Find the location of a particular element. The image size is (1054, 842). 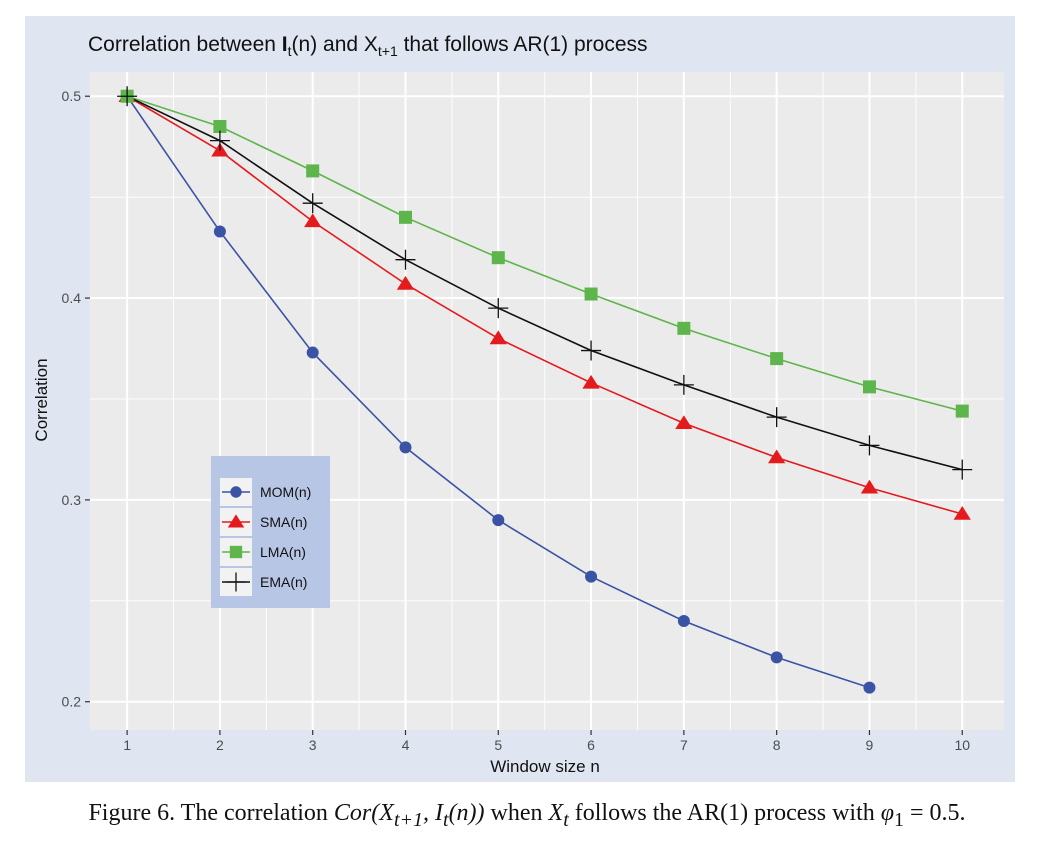

legend-key-marker-sman is located at coordinates (236, 521).